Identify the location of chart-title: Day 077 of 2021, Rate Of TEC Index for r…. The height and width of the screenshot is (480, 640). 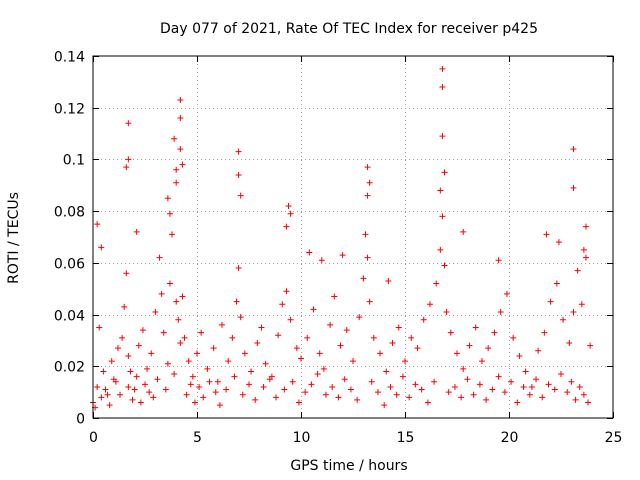
(349, 29).